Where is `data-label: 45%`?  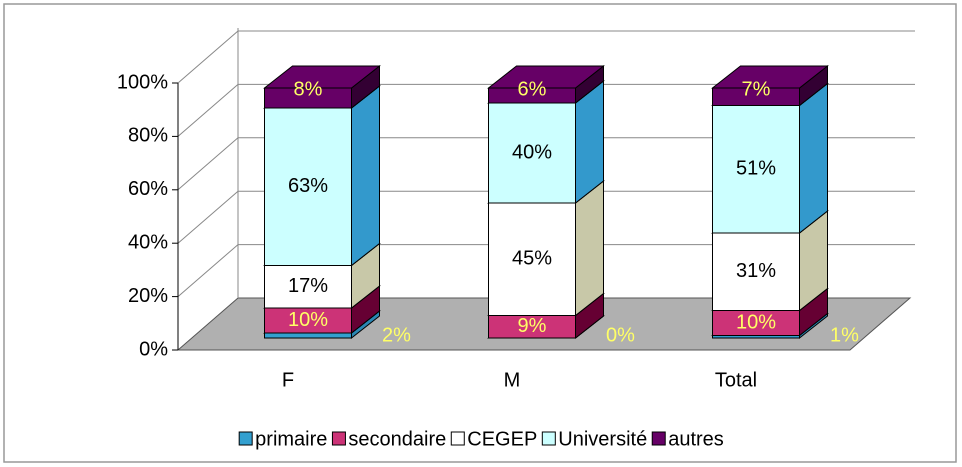 data-label: 45% is located at coordinates (532, 259).